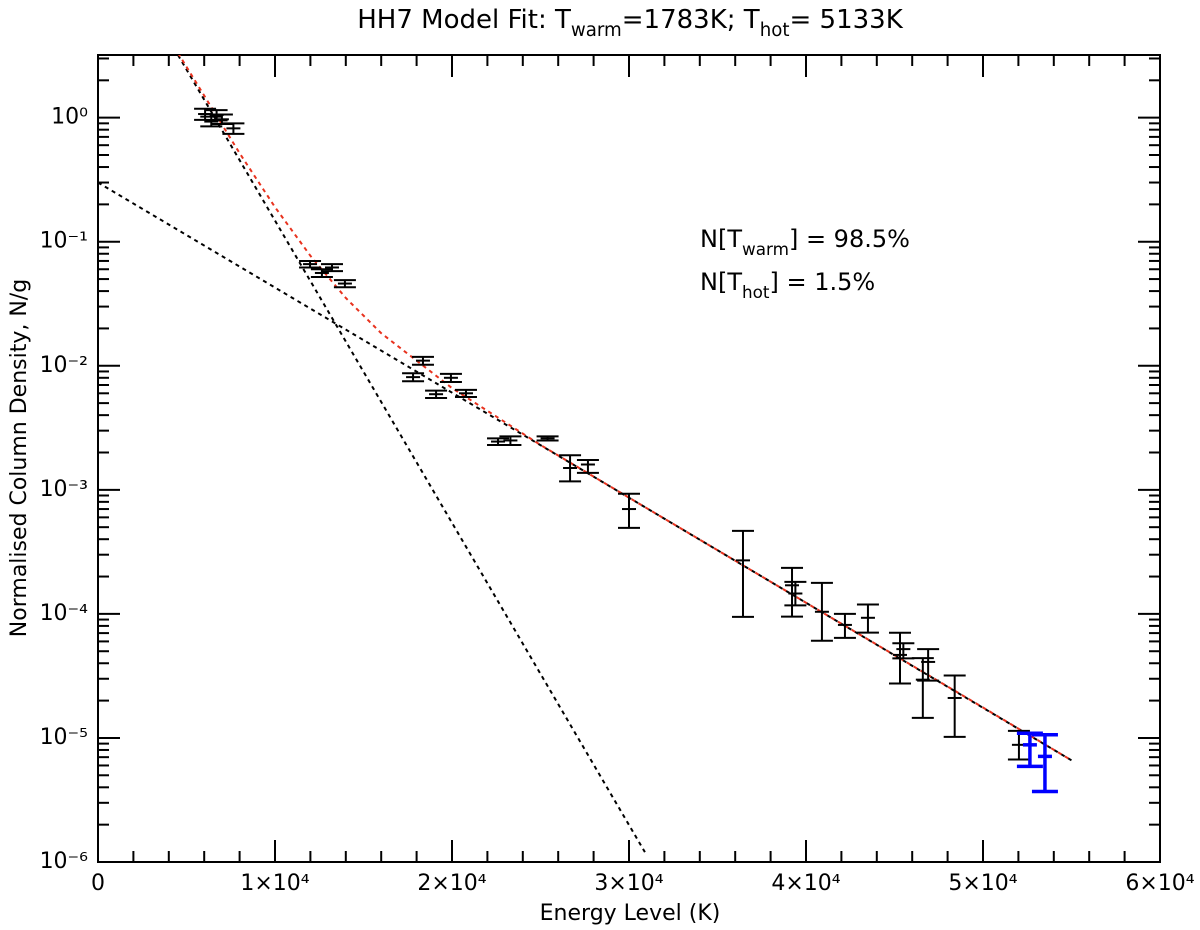 Image resolution: width=1200 pixels, height=930 pixels. I want to click on annotation: N[Twarm] = 98.5%, so click(805, 242).